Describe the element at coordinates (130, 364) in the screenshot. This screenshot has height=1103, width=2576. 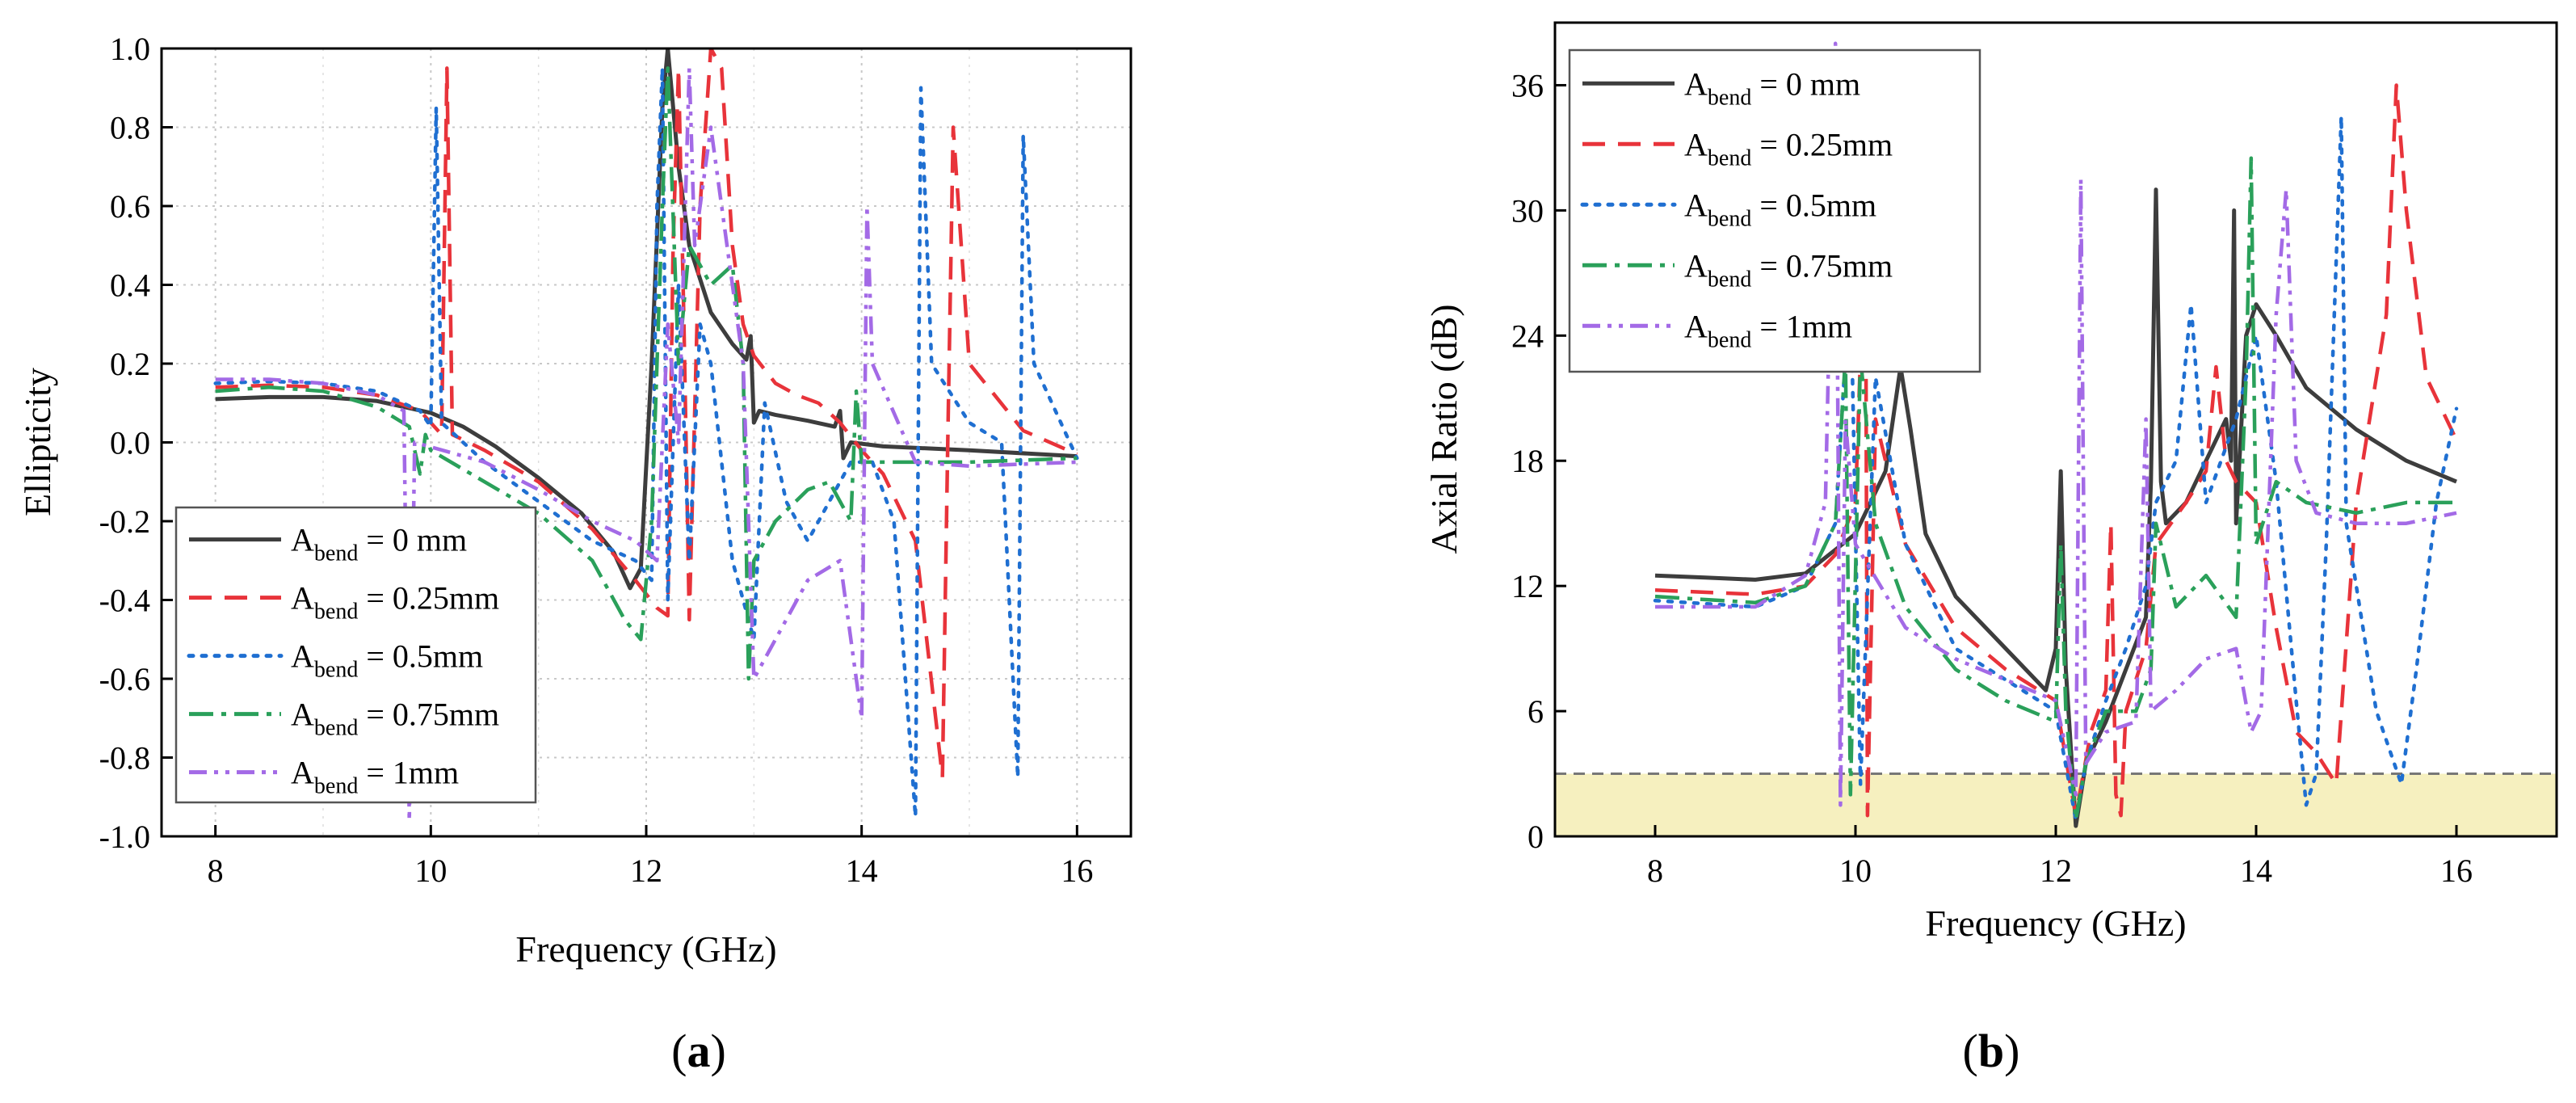
I see `chart-a-ytick-label-6: 0.2` at that location.